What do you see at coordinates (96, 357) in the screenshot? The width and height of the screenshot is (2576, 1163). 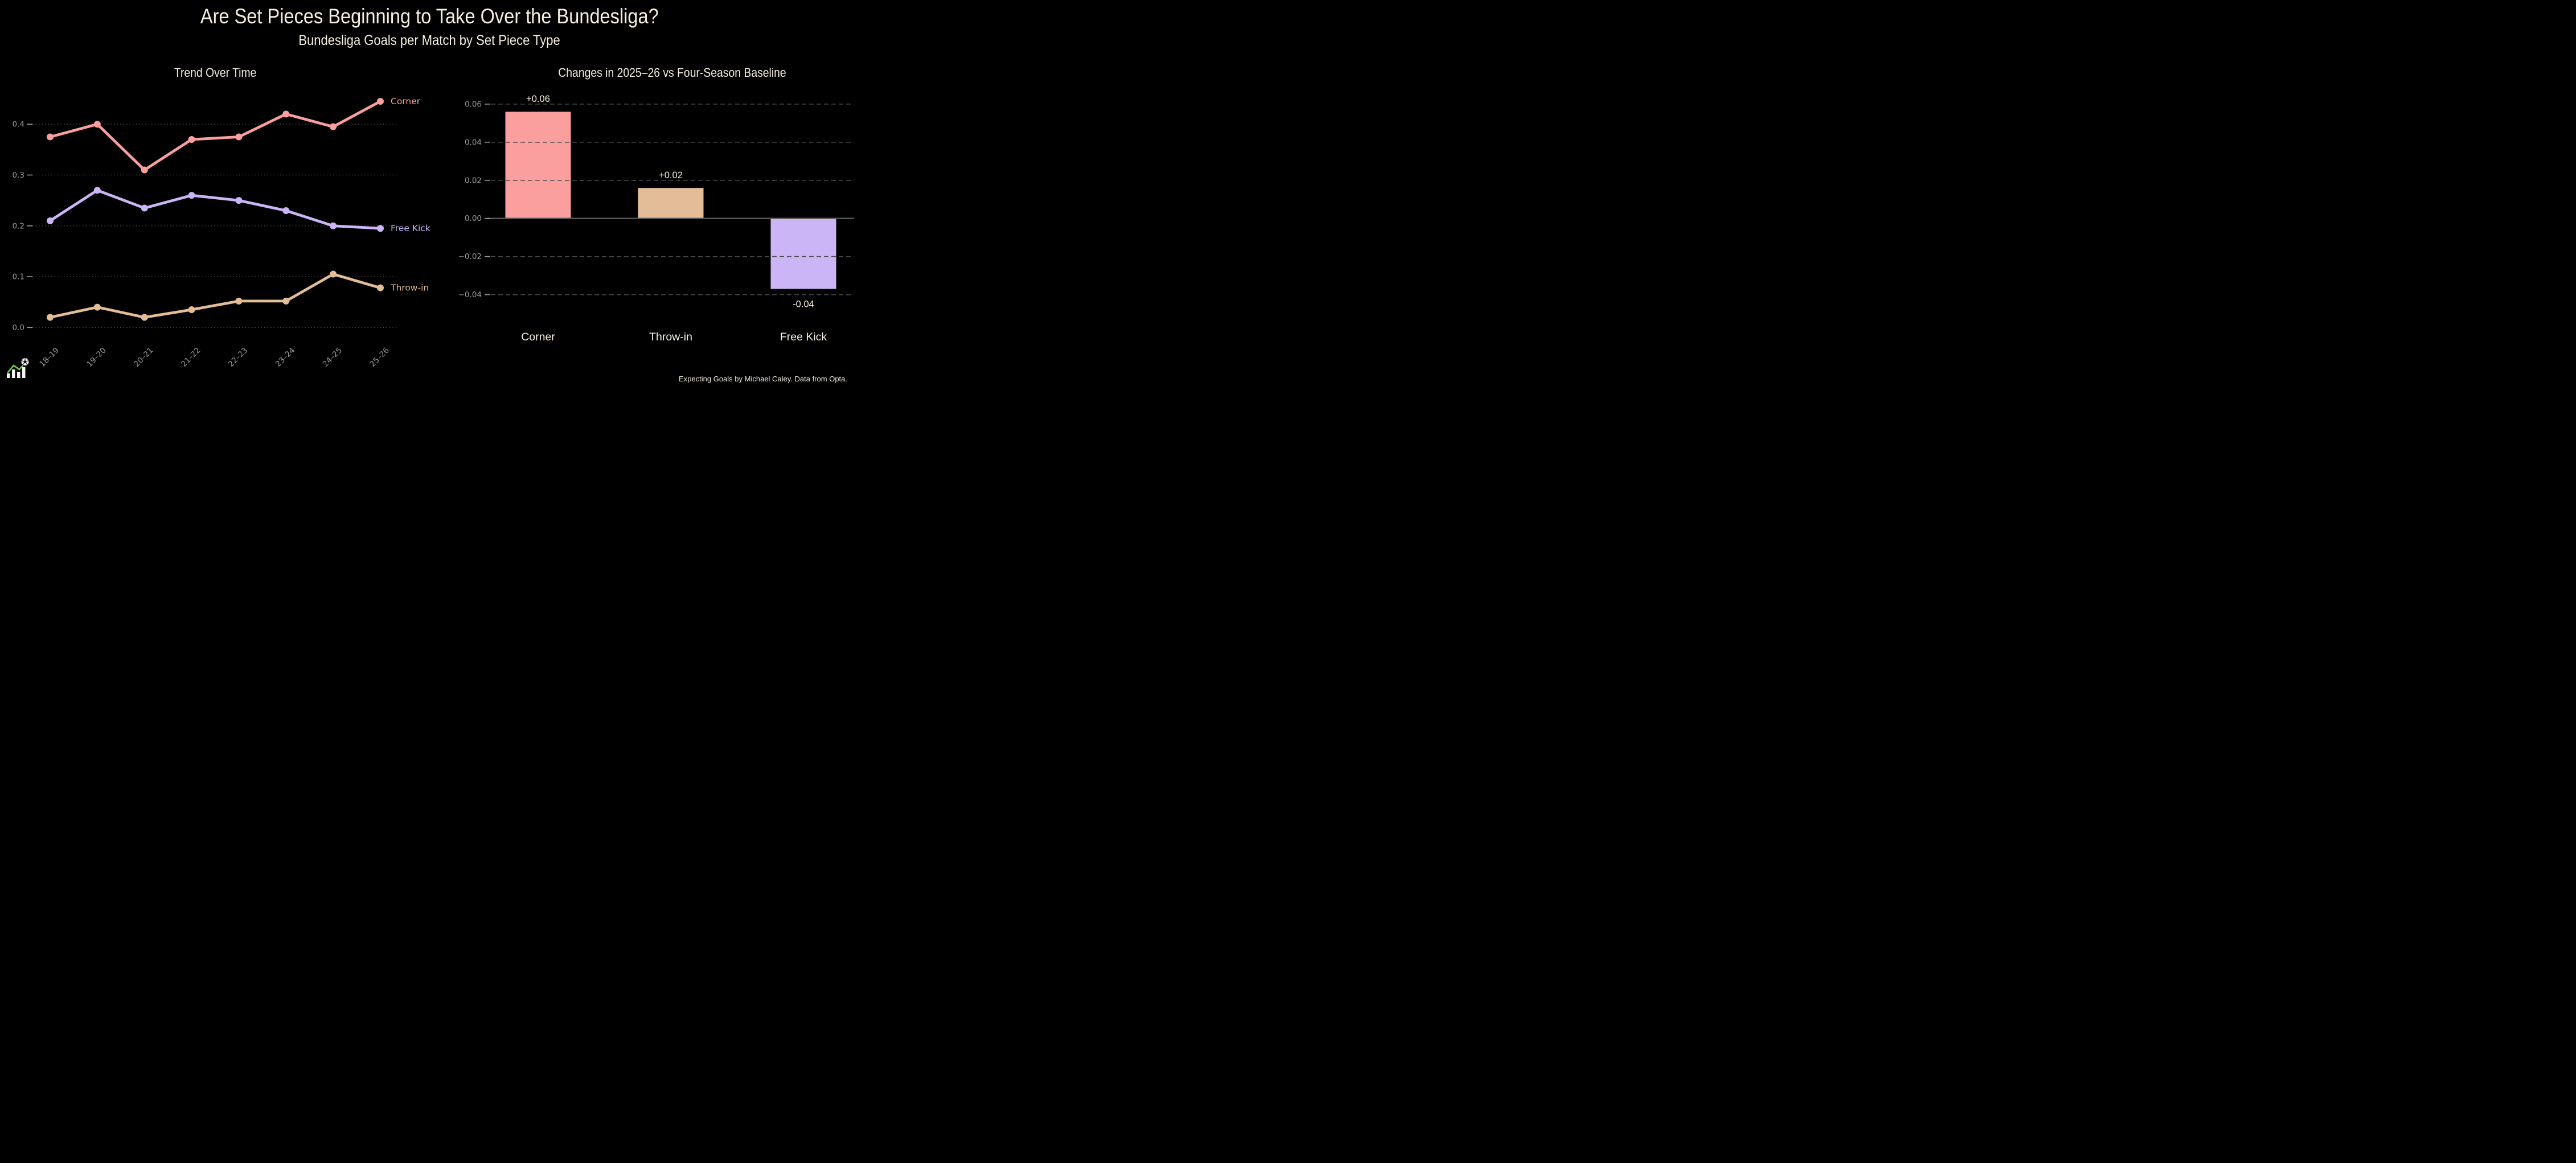 I see `x-tick-label: 19–20` at bounding box center [96, 357].